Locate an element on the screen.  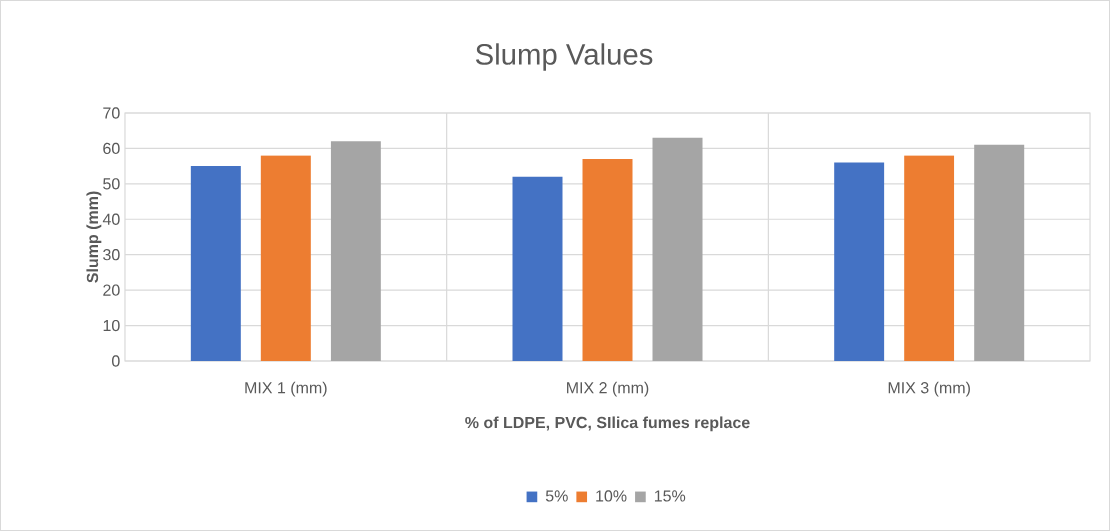
y-tick-label: 30 is located at coordinates (111, 255).